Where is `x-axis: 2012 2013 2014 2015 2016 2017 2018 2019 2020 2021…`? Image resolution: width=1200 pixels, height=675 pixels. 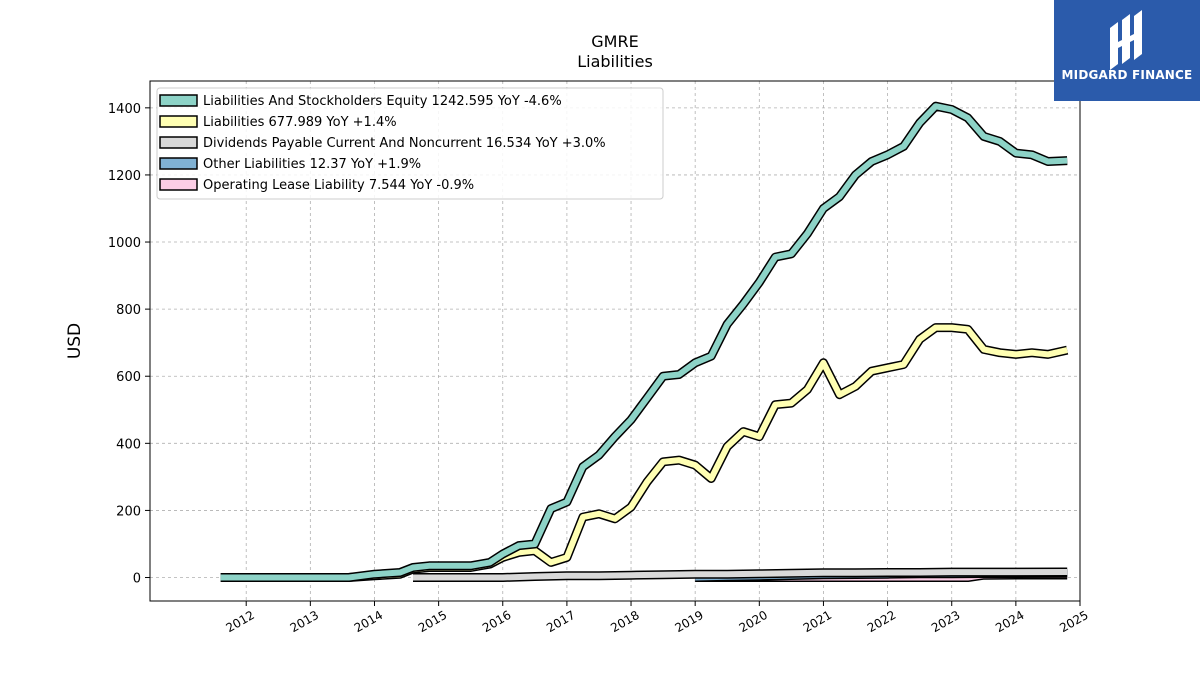
x-axis: 2012 2013 2014 2015 2016 2017 2018 2019 2020 2021… is located at coordinates (657, 618).